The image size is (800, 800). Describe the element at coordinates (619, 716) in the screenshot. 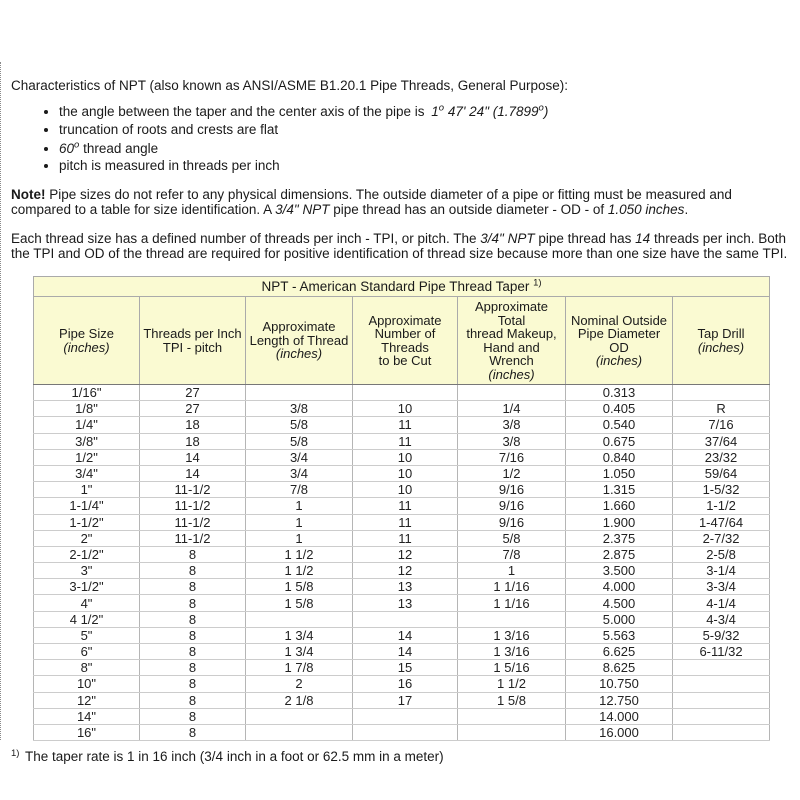

I see `table-cell: 14.000` at that location.